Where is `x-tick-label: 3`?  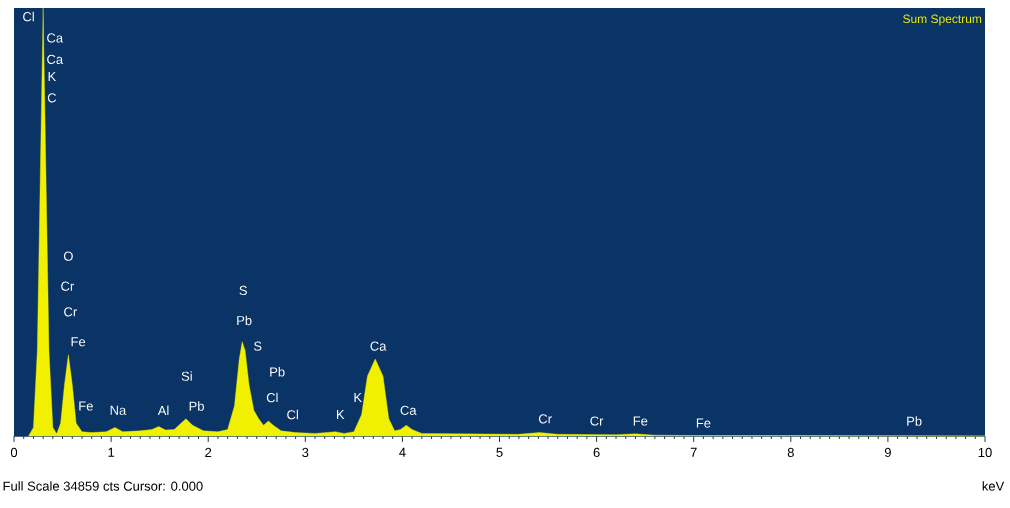 x-tick-label: 3 is located at coordinates (305, 452).